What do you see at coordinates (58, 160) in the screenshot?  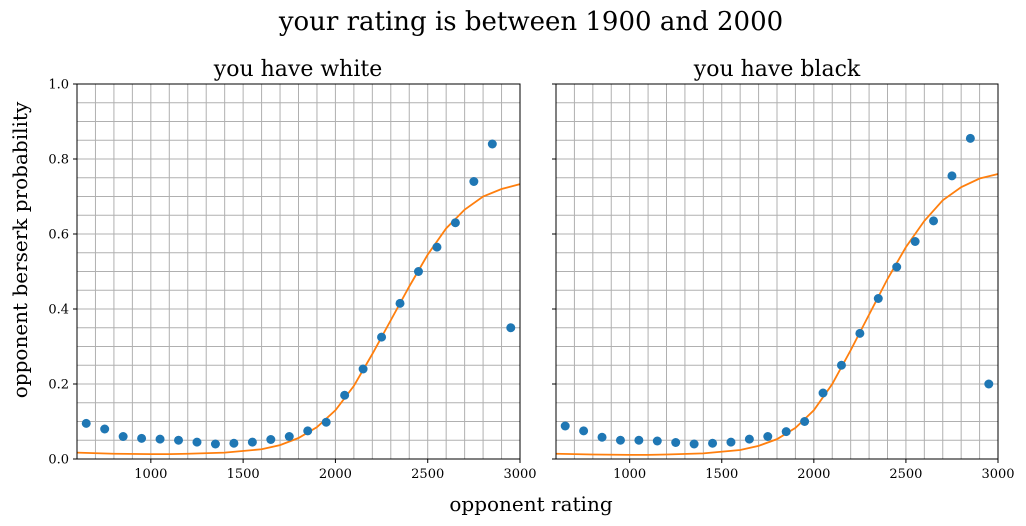 I see `y-tick-label: 0.8` at bounding box center [58, 160].